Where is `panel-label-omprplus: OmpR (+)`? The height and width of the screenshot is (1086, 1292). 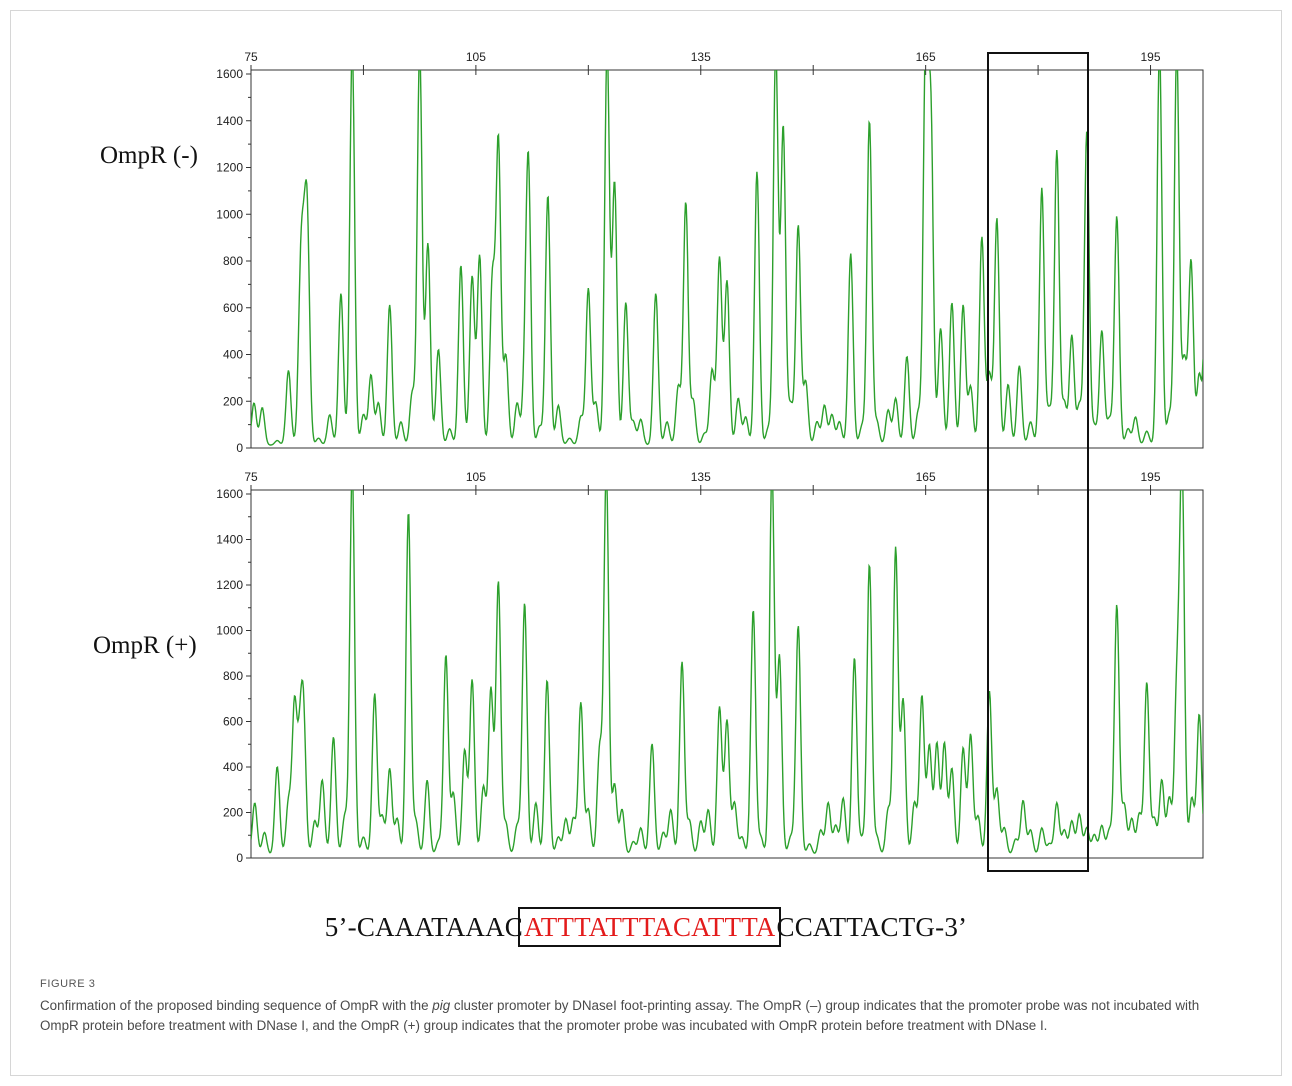 panel-label-omprplus: OmpR (+) is located at coordinates (145, 645).